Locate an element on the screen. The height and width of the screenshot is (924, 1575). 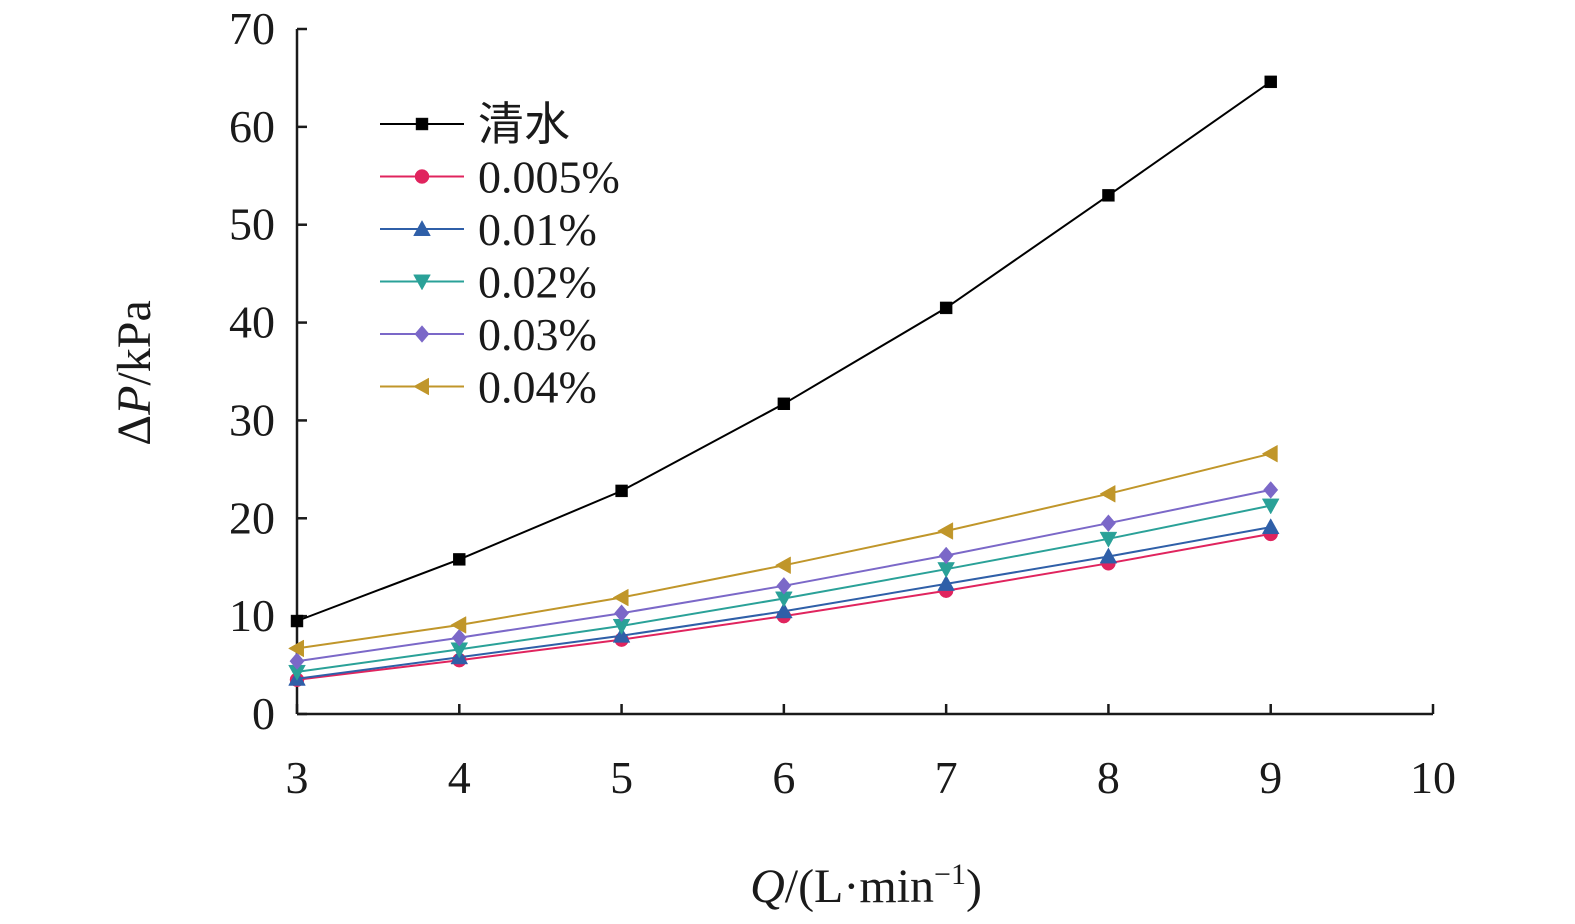
legend-item: 0.005% is located at coordinates (500, 177).